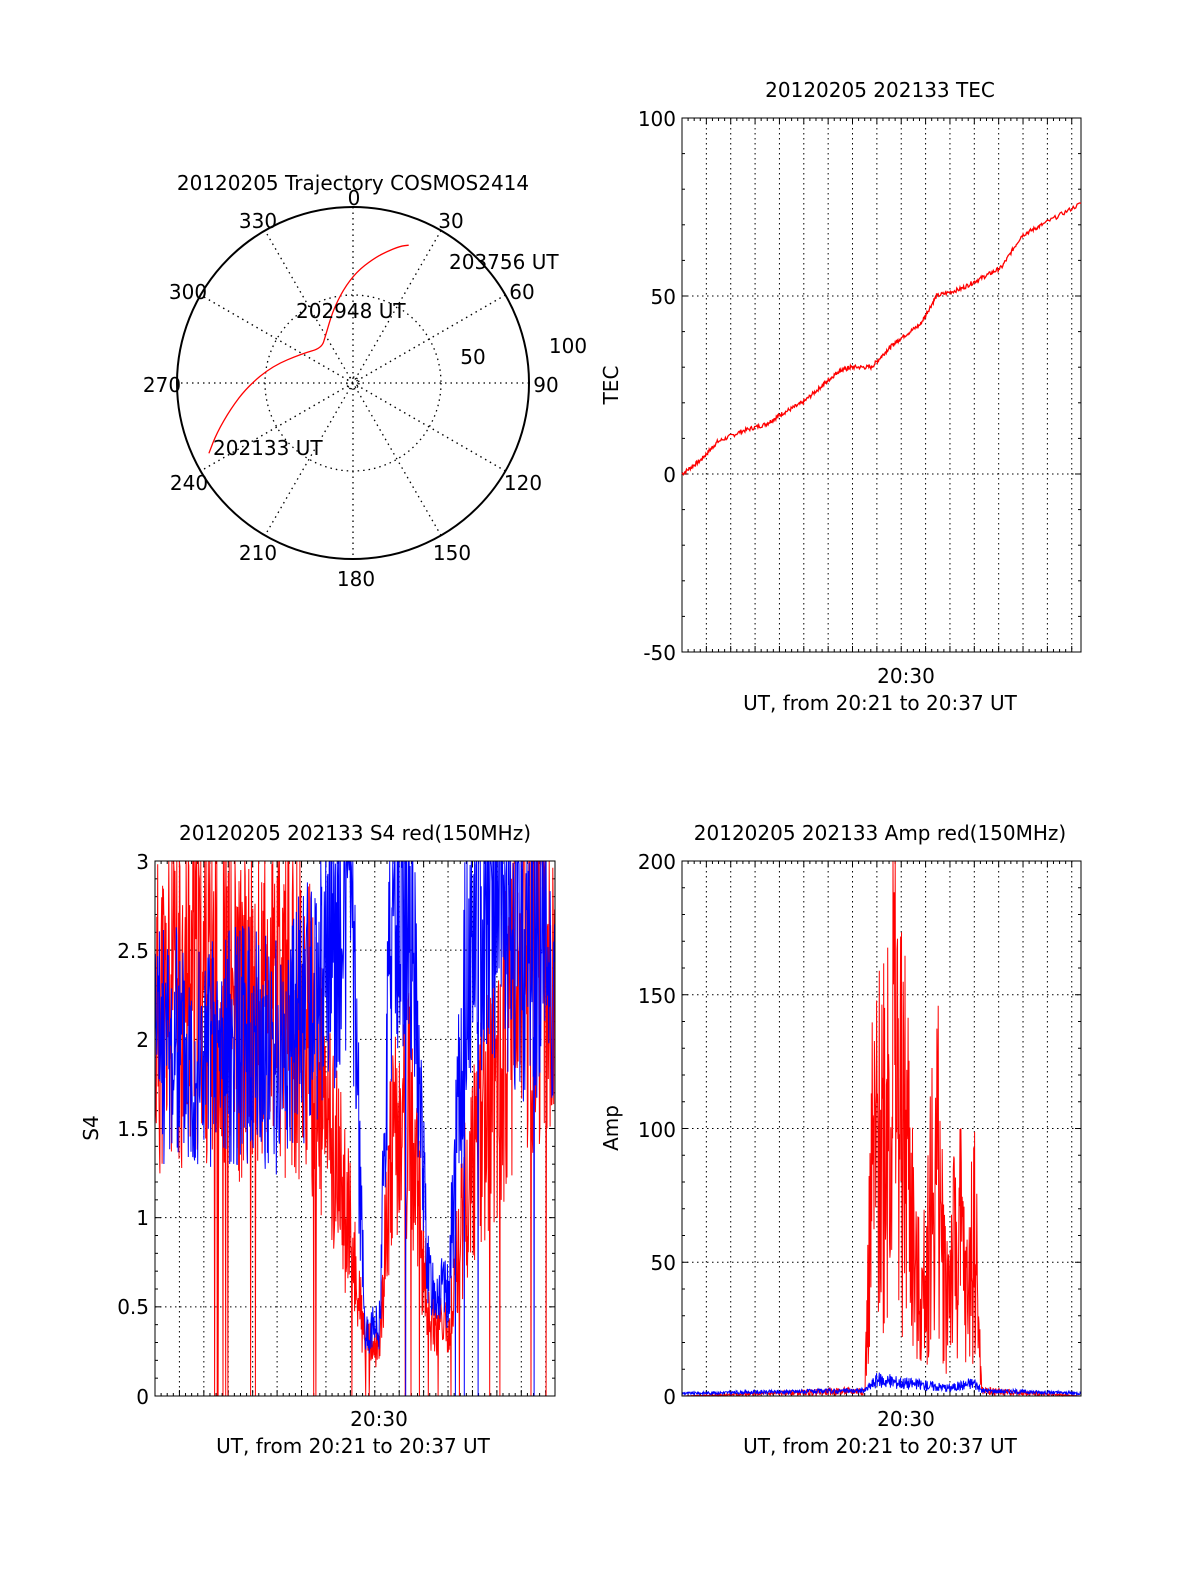 This screenshot has width=1200, height=1575. What do you see at coordinates (189, 483) in the screenshot?
I see `azimuth-label-240: 240` at bounding box center [189, 483].